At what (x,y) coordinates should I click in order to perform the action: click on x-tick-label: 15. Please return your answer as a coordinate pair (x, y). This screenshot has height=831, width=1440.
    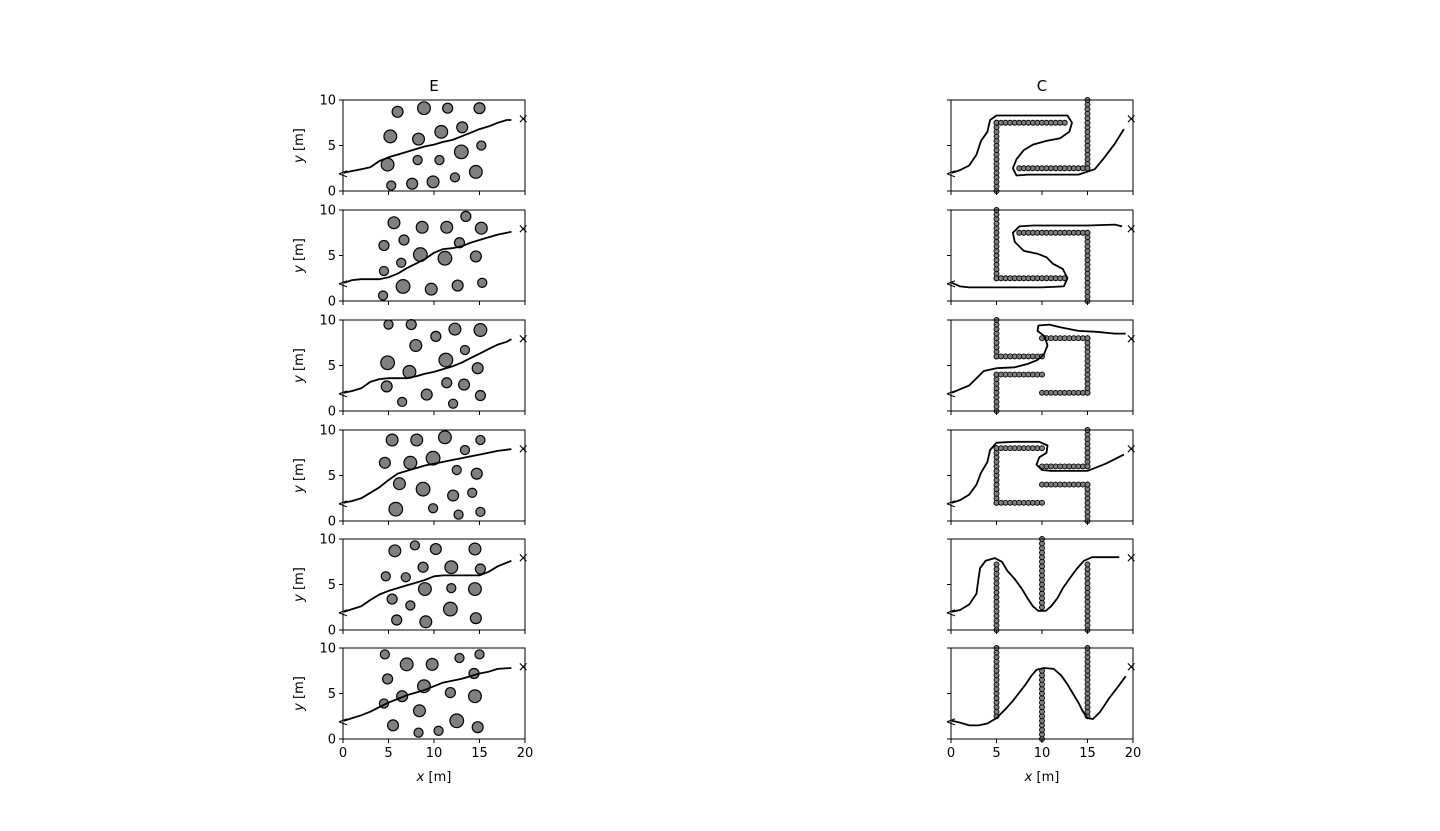
    Looking at the image, I should click on (479, 753).